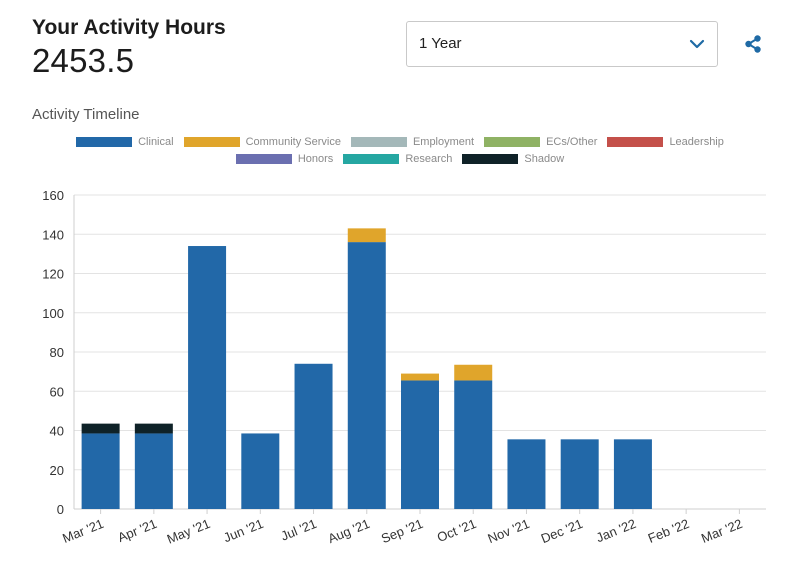  Describe the element at coordinates (696, 141) in the screenshot. I see `legend-label: Leadership` at that location.